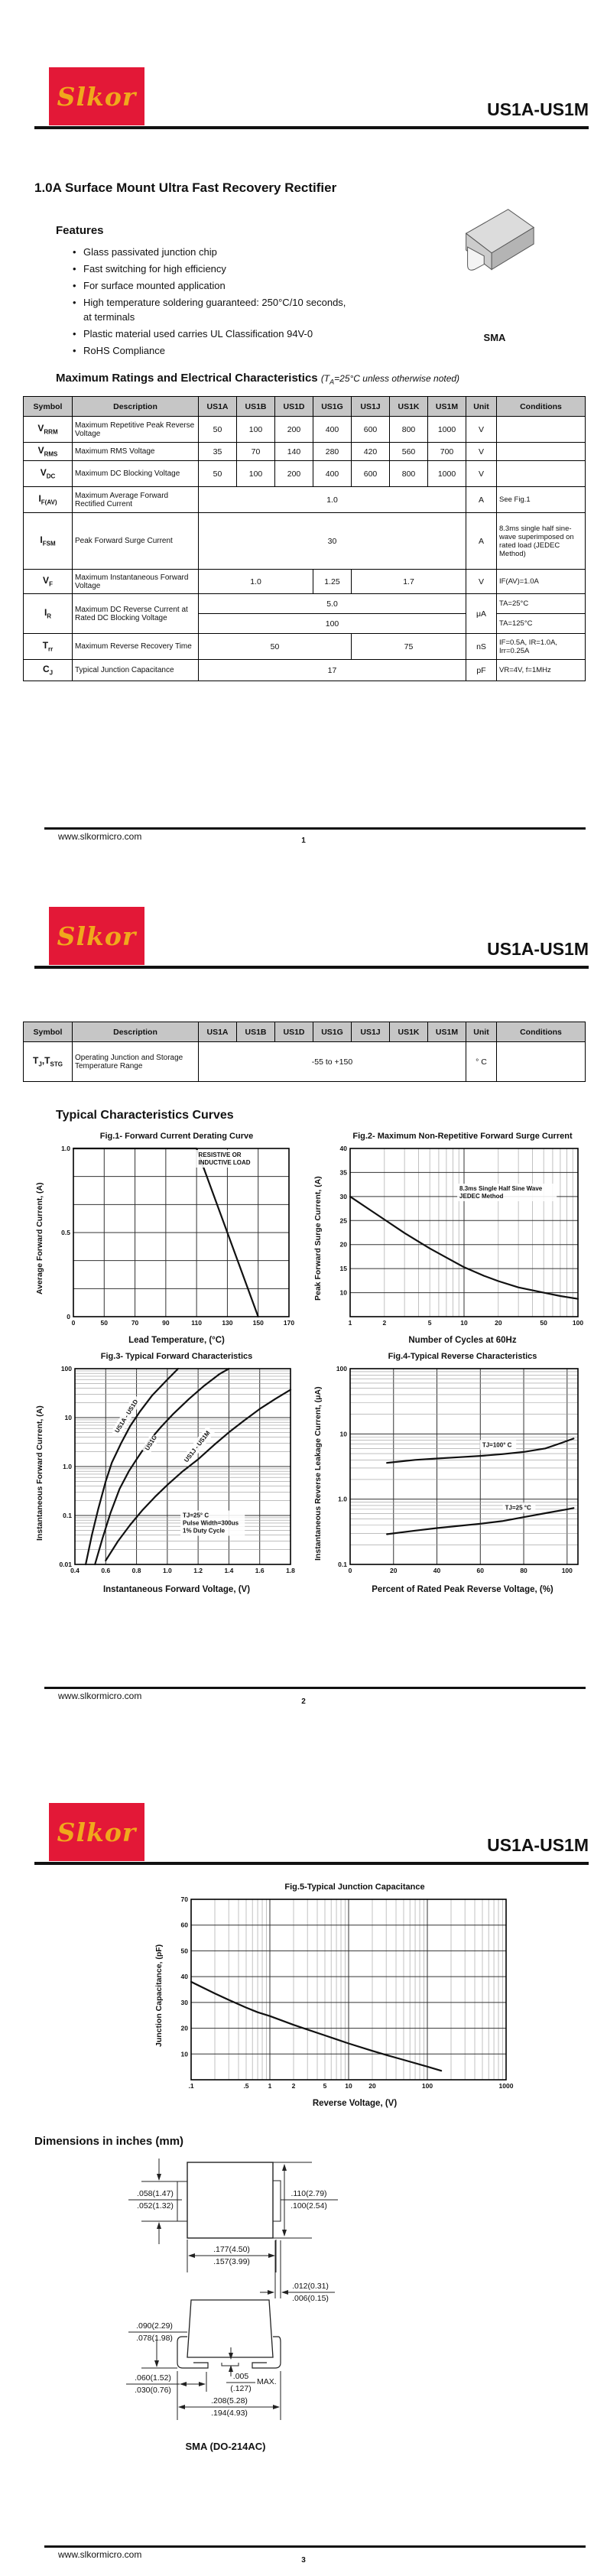  I want to click on unit-cell: ° C, so click(481, 1062).